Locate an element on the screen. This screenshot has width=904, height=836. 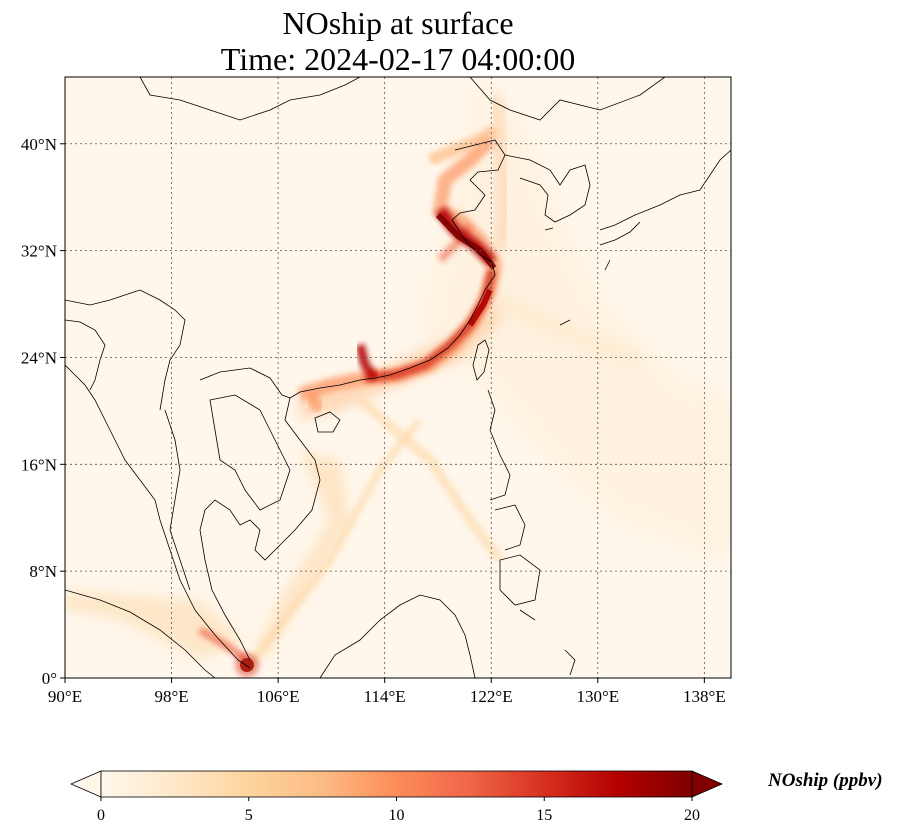
colorbar-ticks: 0 5 10 15 20 is located at coordinates (398, 810).